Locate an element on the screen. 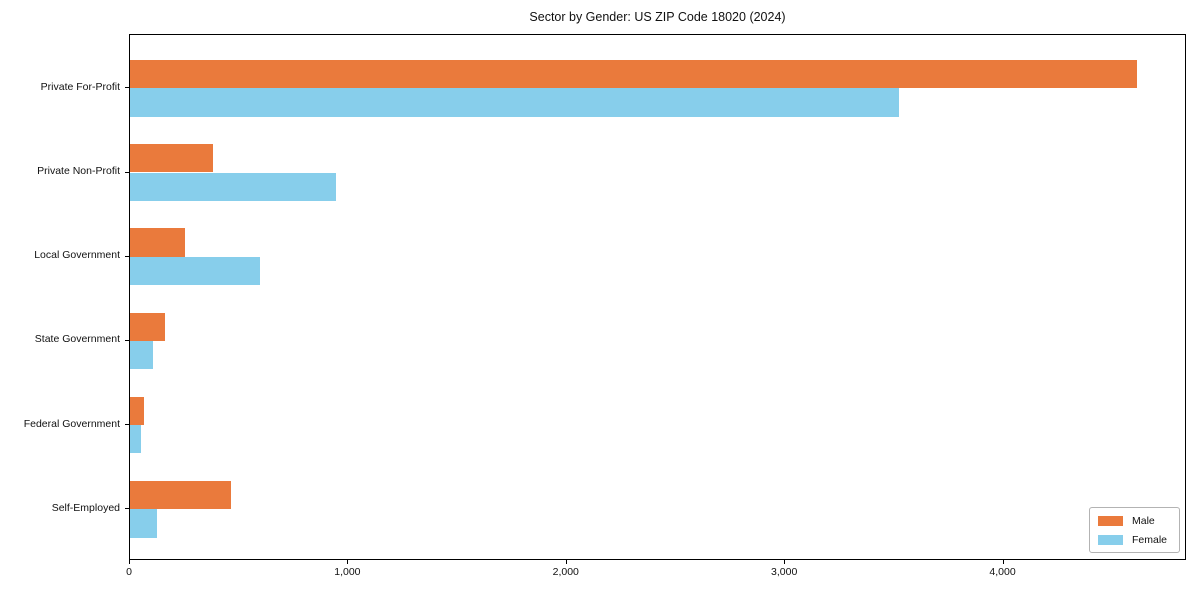 This screenshot has height=600, width=1200. legend-item-female: Female is located at coordinates (1134, 539).